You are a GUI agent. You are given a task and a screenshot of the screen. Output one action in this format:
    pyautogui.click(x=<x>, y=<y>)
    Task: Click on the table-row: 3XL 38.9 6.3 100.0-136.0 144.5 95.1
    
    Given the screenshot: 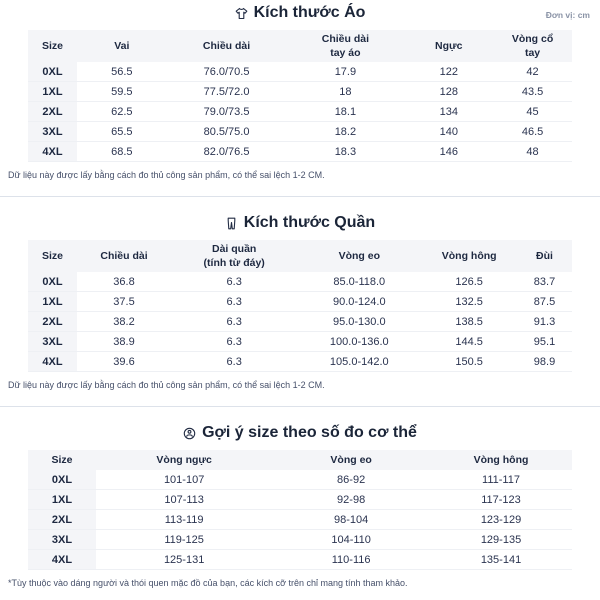 What is the action you would take?
    pyautogui.click(x=300, y=342)
    